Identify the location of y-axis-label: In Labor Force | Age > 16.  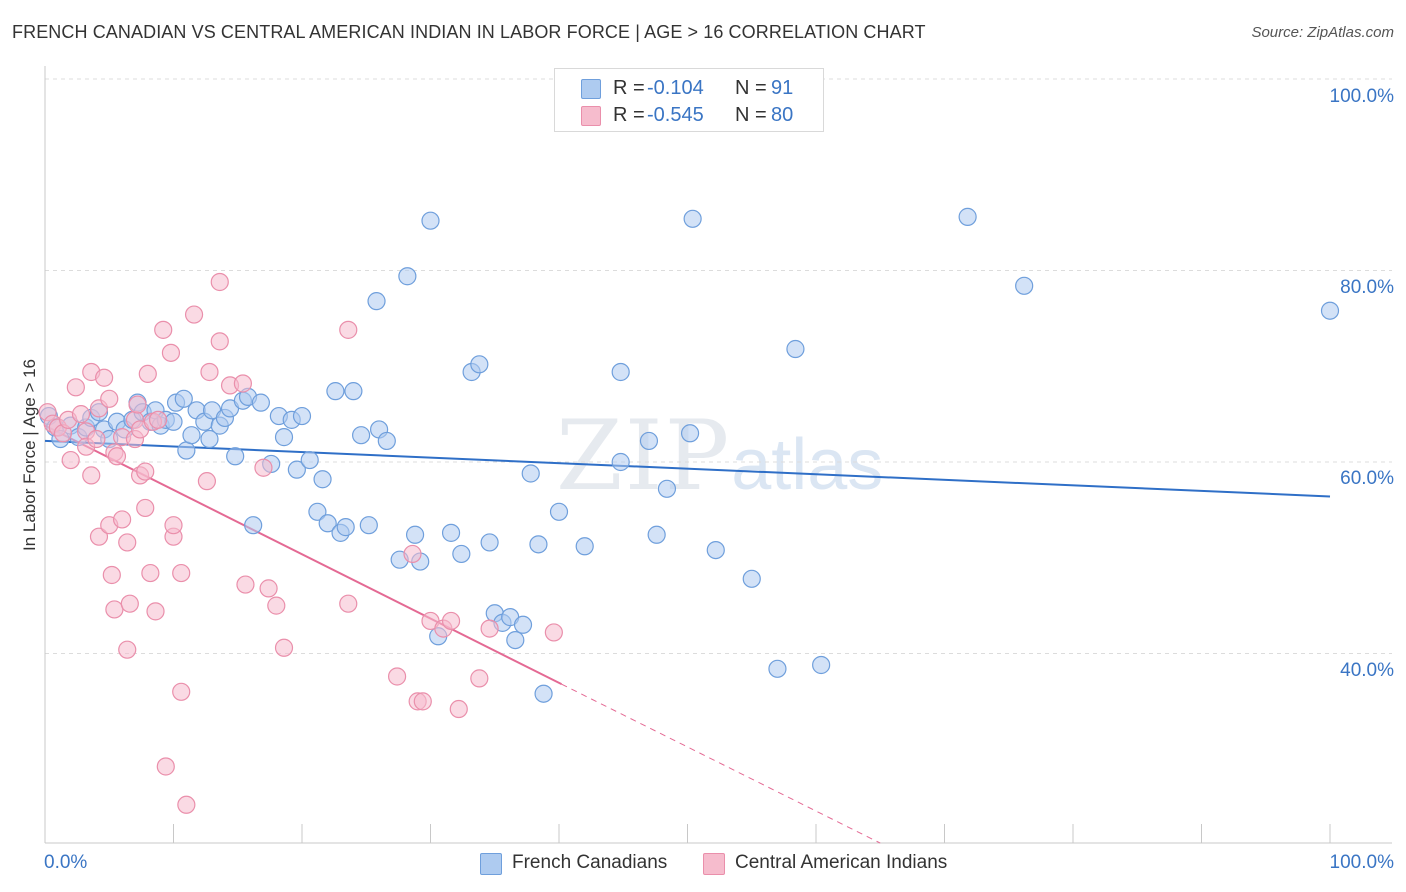
(29, 455).